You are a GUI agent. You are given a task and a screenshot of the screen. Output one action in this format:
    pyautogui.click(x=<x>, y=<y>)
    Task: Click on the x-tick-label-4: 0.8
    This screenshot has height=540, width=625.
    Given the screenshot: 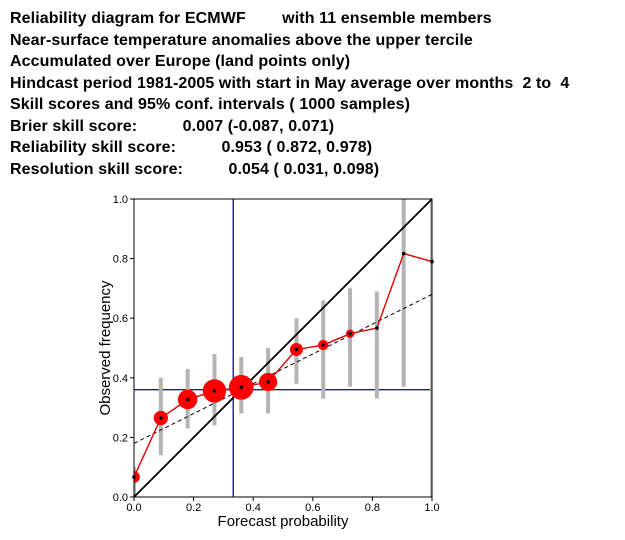 What is the action you would take?
    pyautogui.click(x=372, y=508)
    